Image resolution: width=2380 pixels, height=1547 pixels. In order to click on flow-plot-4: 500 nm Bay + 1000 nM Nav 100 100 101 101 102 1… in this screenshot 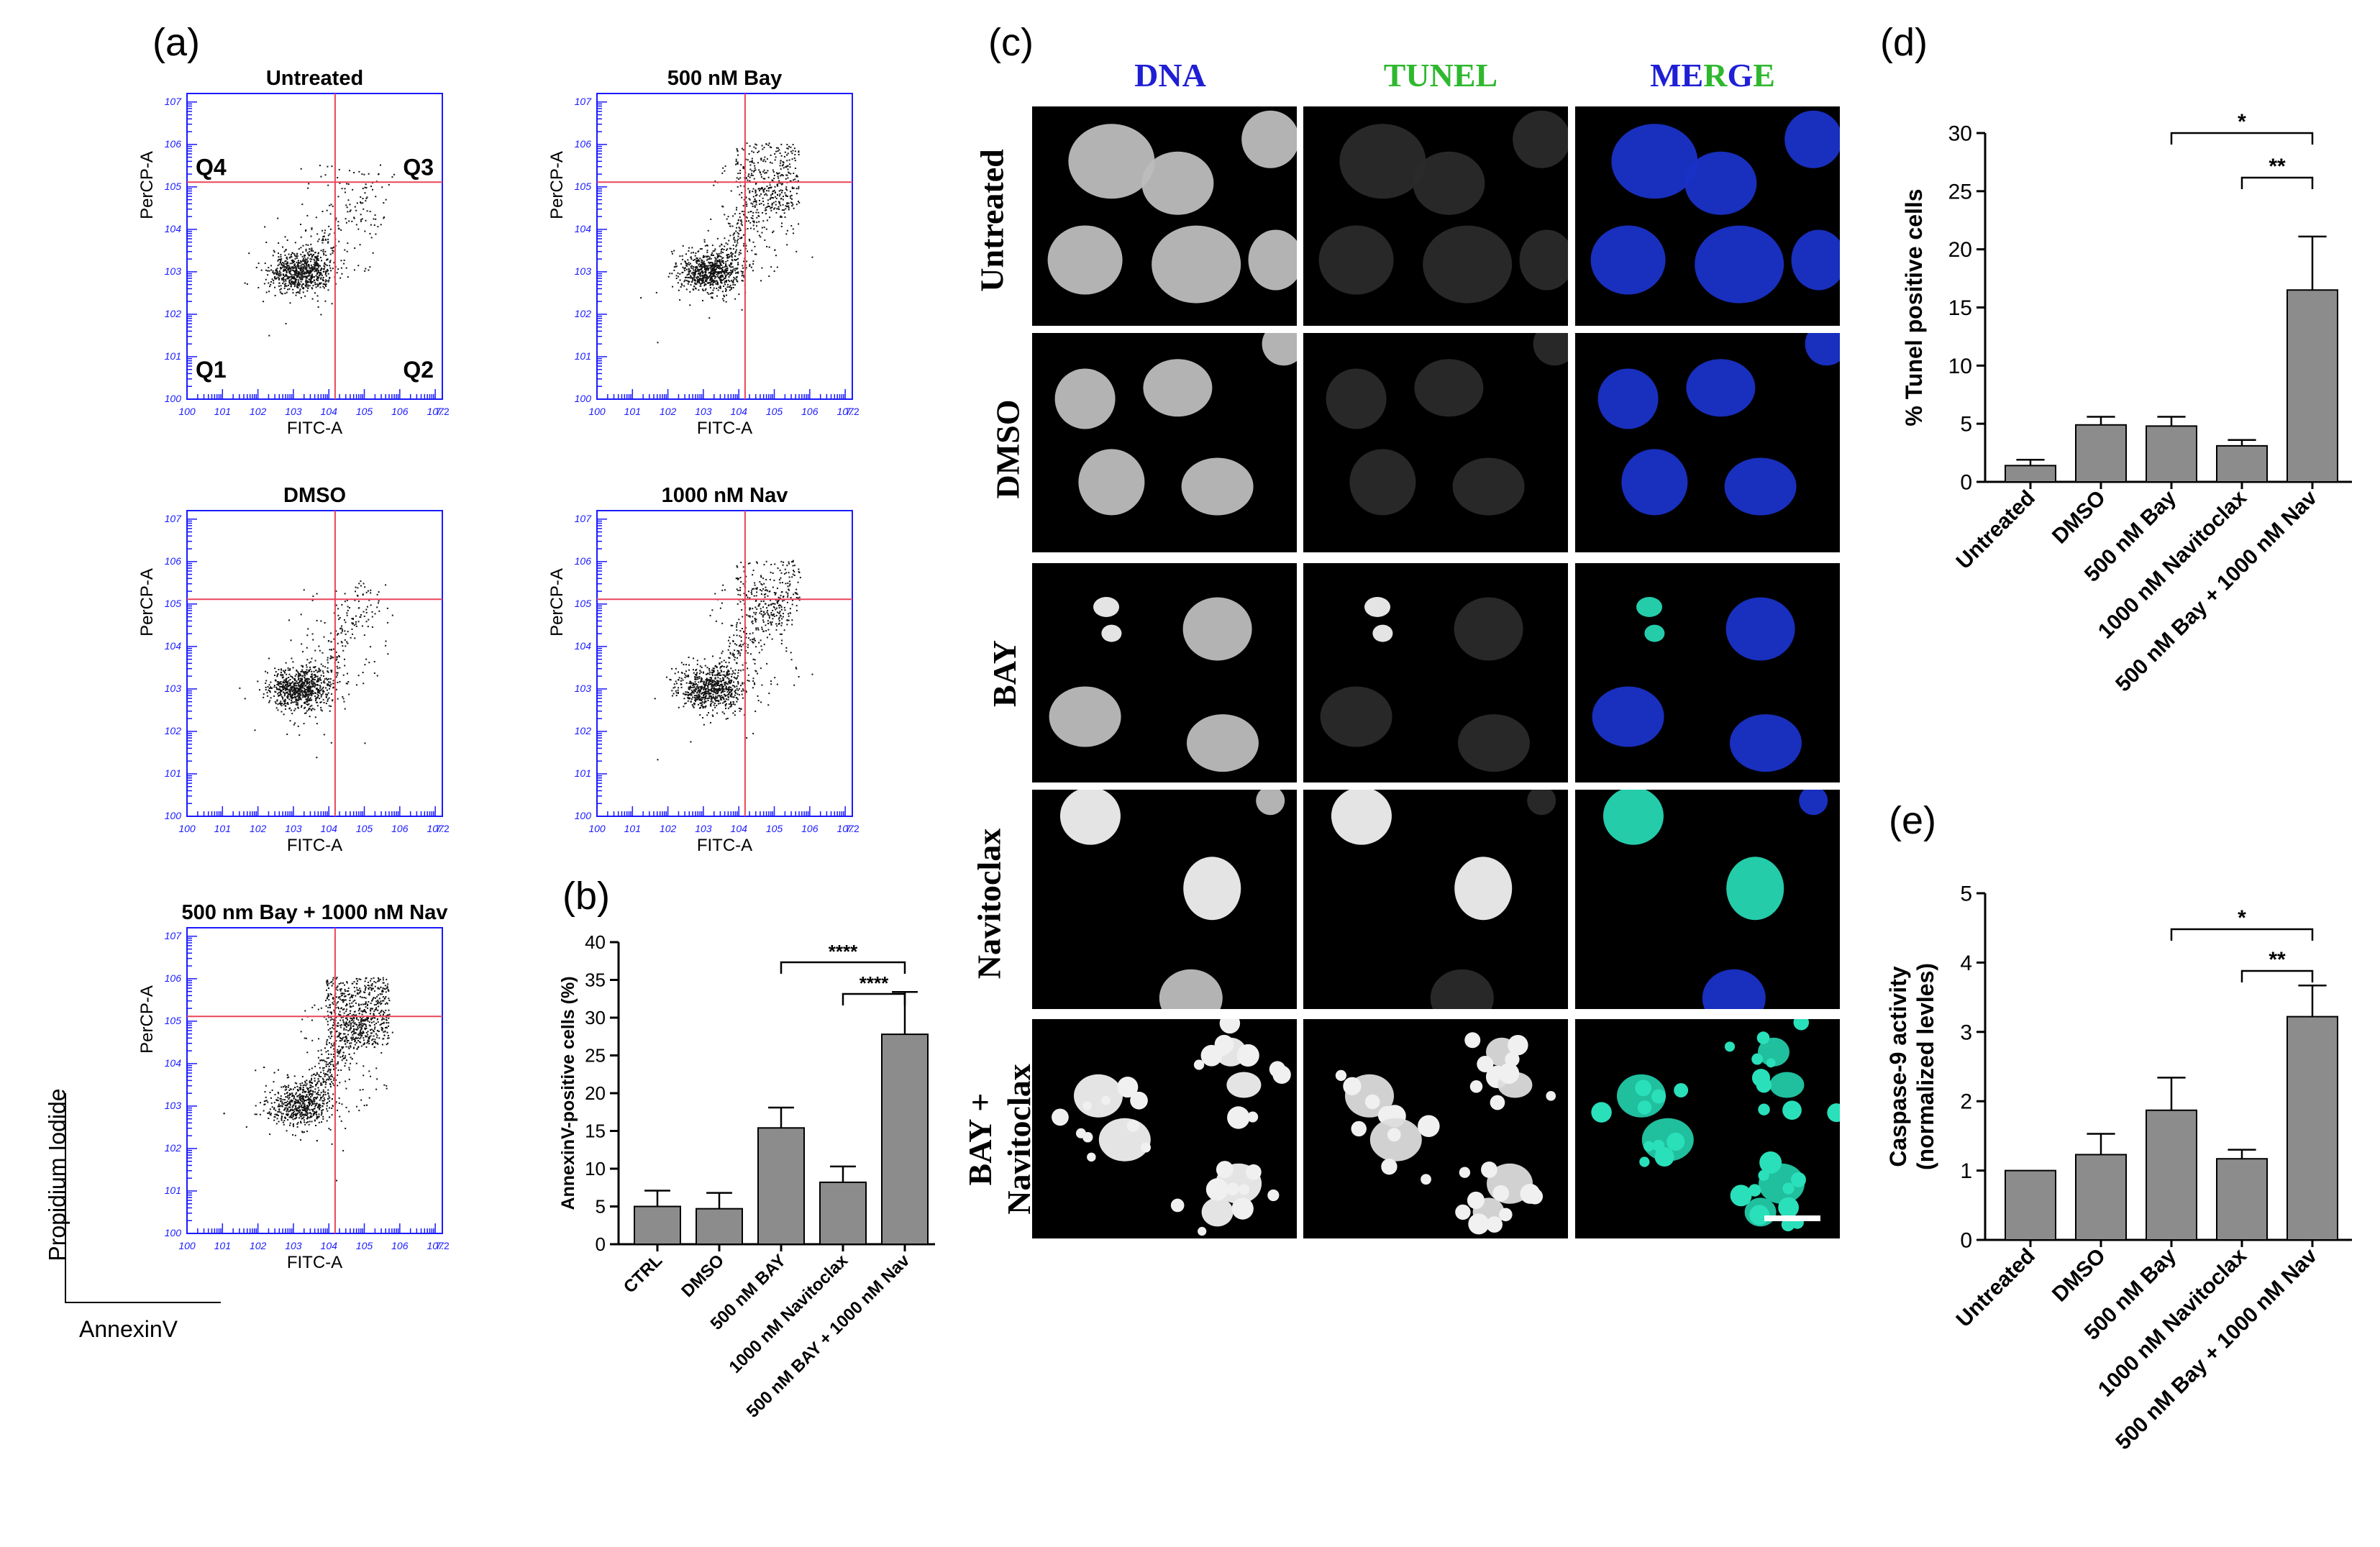, I will do `click(293, 1086)`.